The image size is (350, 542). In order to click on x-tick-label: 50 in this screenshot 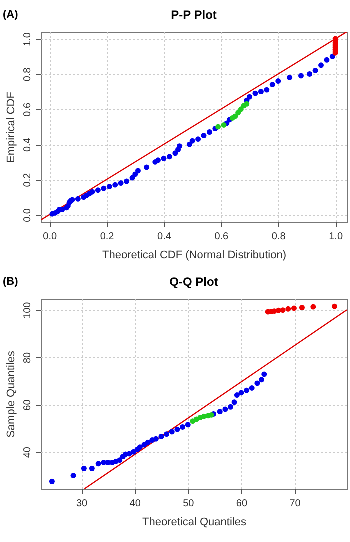, I will do `click(189, 504)`.